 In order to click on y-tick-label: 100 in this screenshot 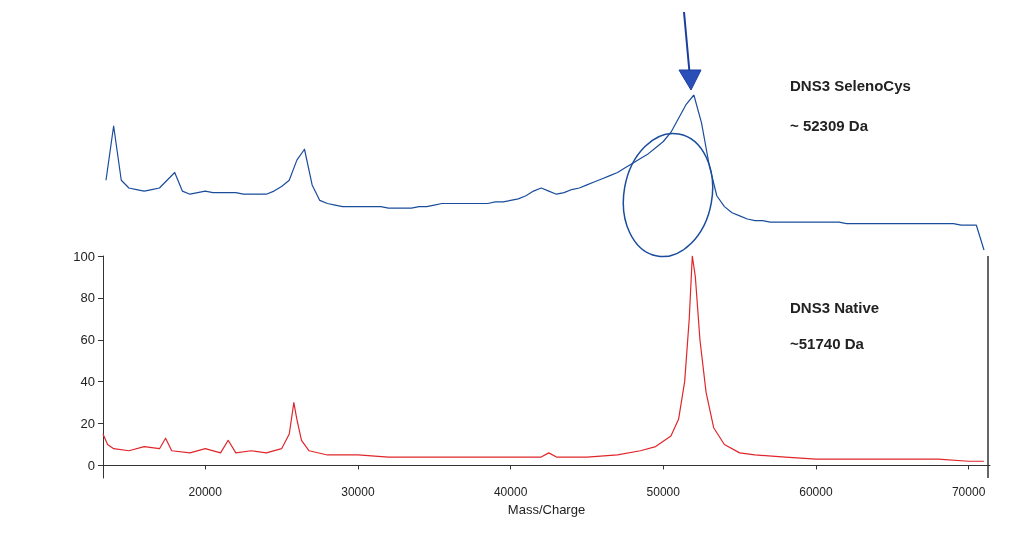, I will do `click(84, 256)`.